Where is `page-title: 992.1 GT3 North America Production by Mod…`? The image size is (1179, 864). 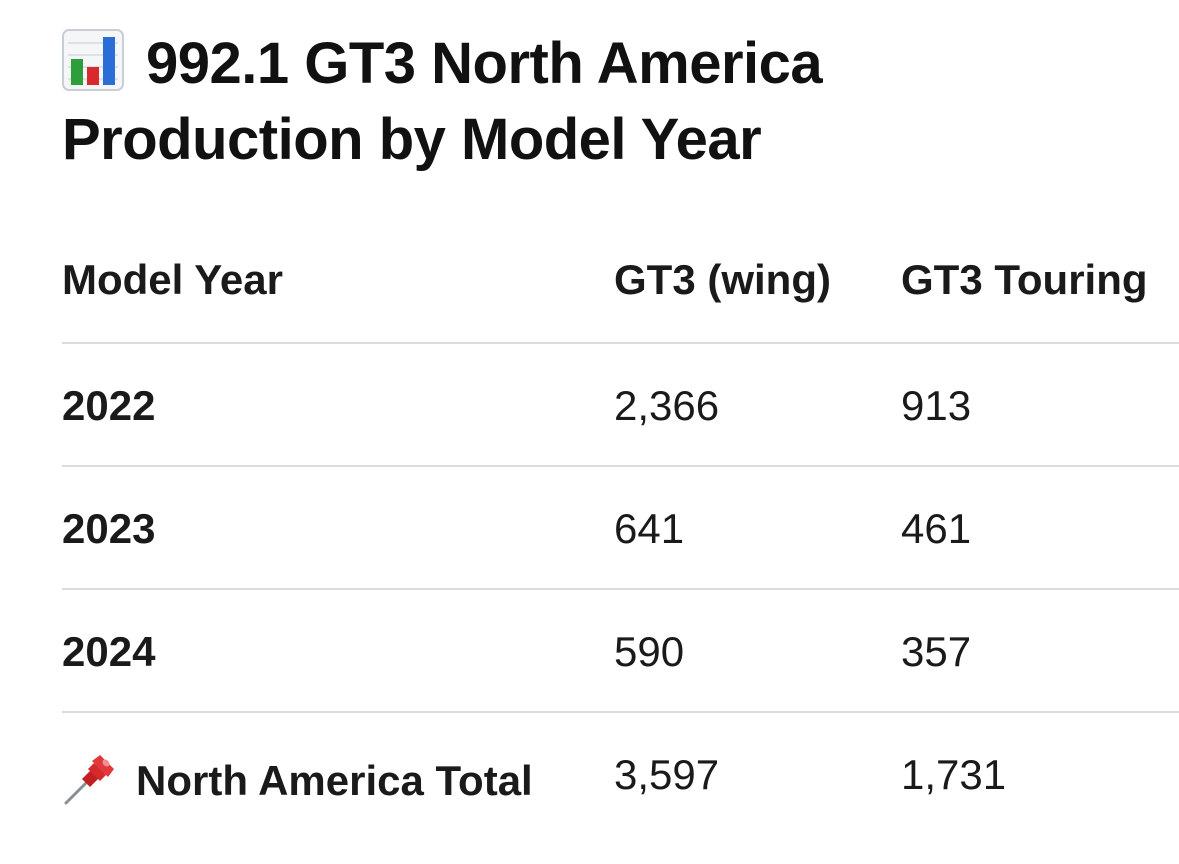 page-title: 992.1 GT3 North America Production by Mod… is located at coordinates (512, 102).